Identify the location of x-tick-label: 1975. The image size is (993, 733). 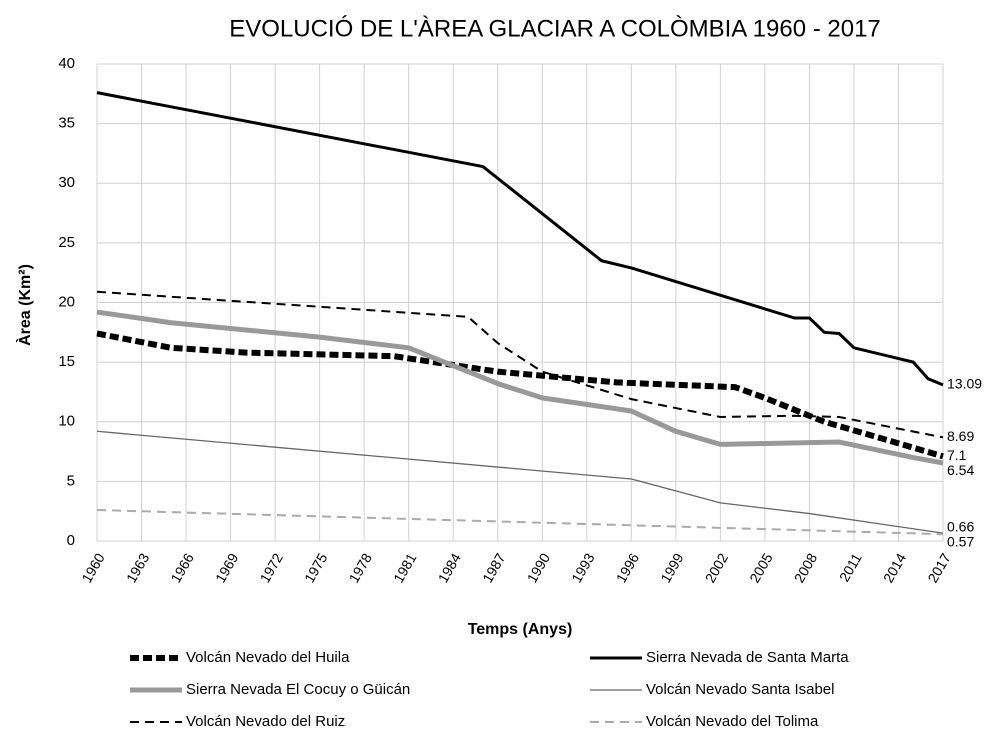
(316, 567).